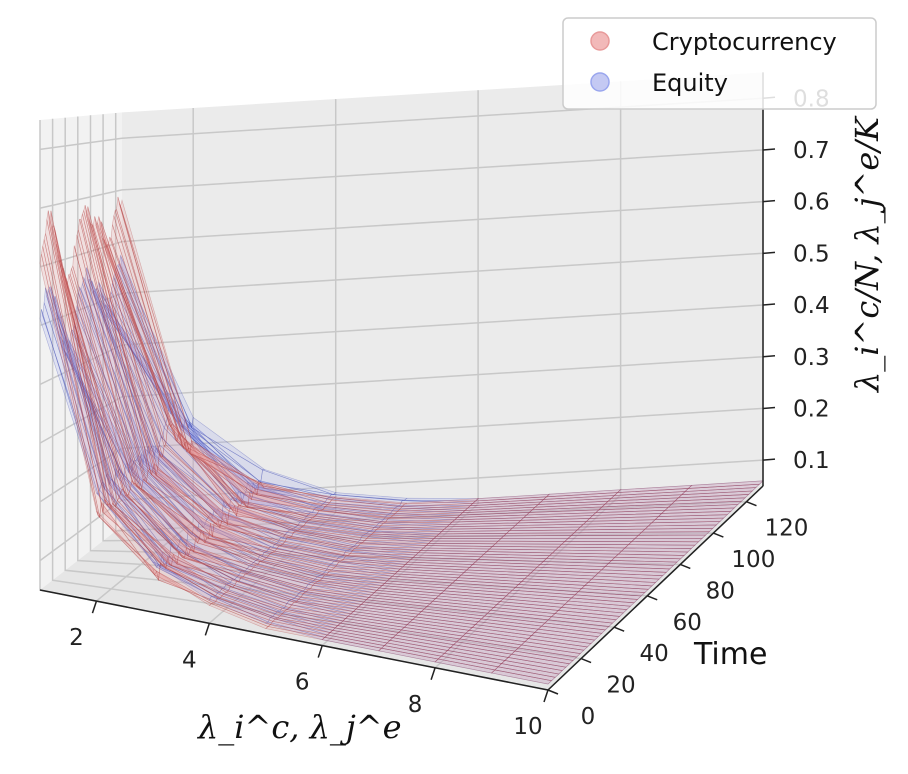 This screenshot has height=774, width=908. Describe the element at coordinates (76, 638) in the screenshot. I see `x-tick-label: 2` at that location.